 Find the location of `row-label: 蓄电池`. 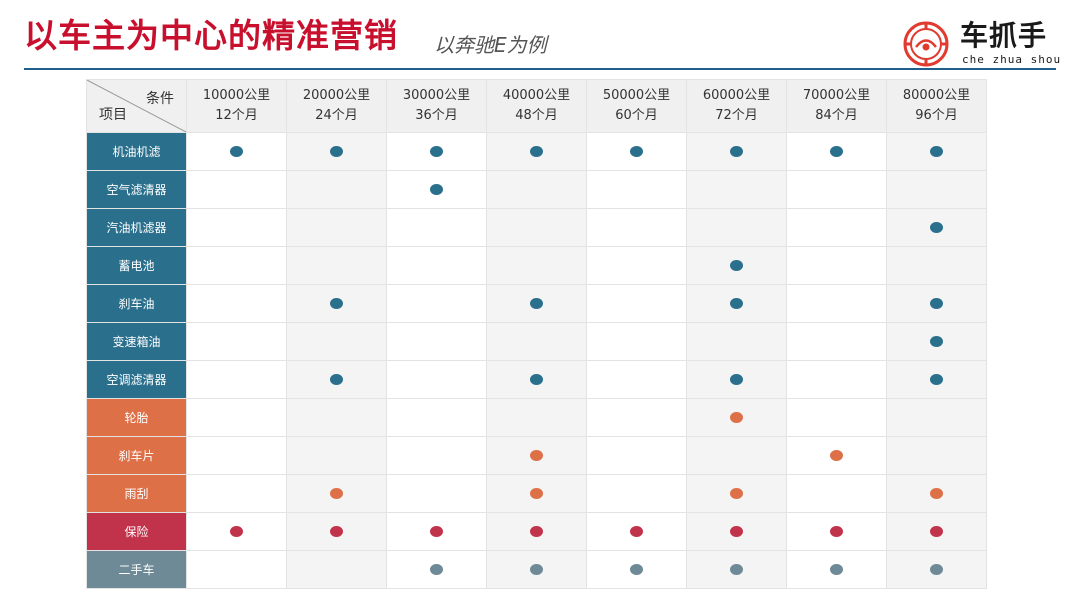

row-label: 蓄电池 is located at coordinates (136, 265).